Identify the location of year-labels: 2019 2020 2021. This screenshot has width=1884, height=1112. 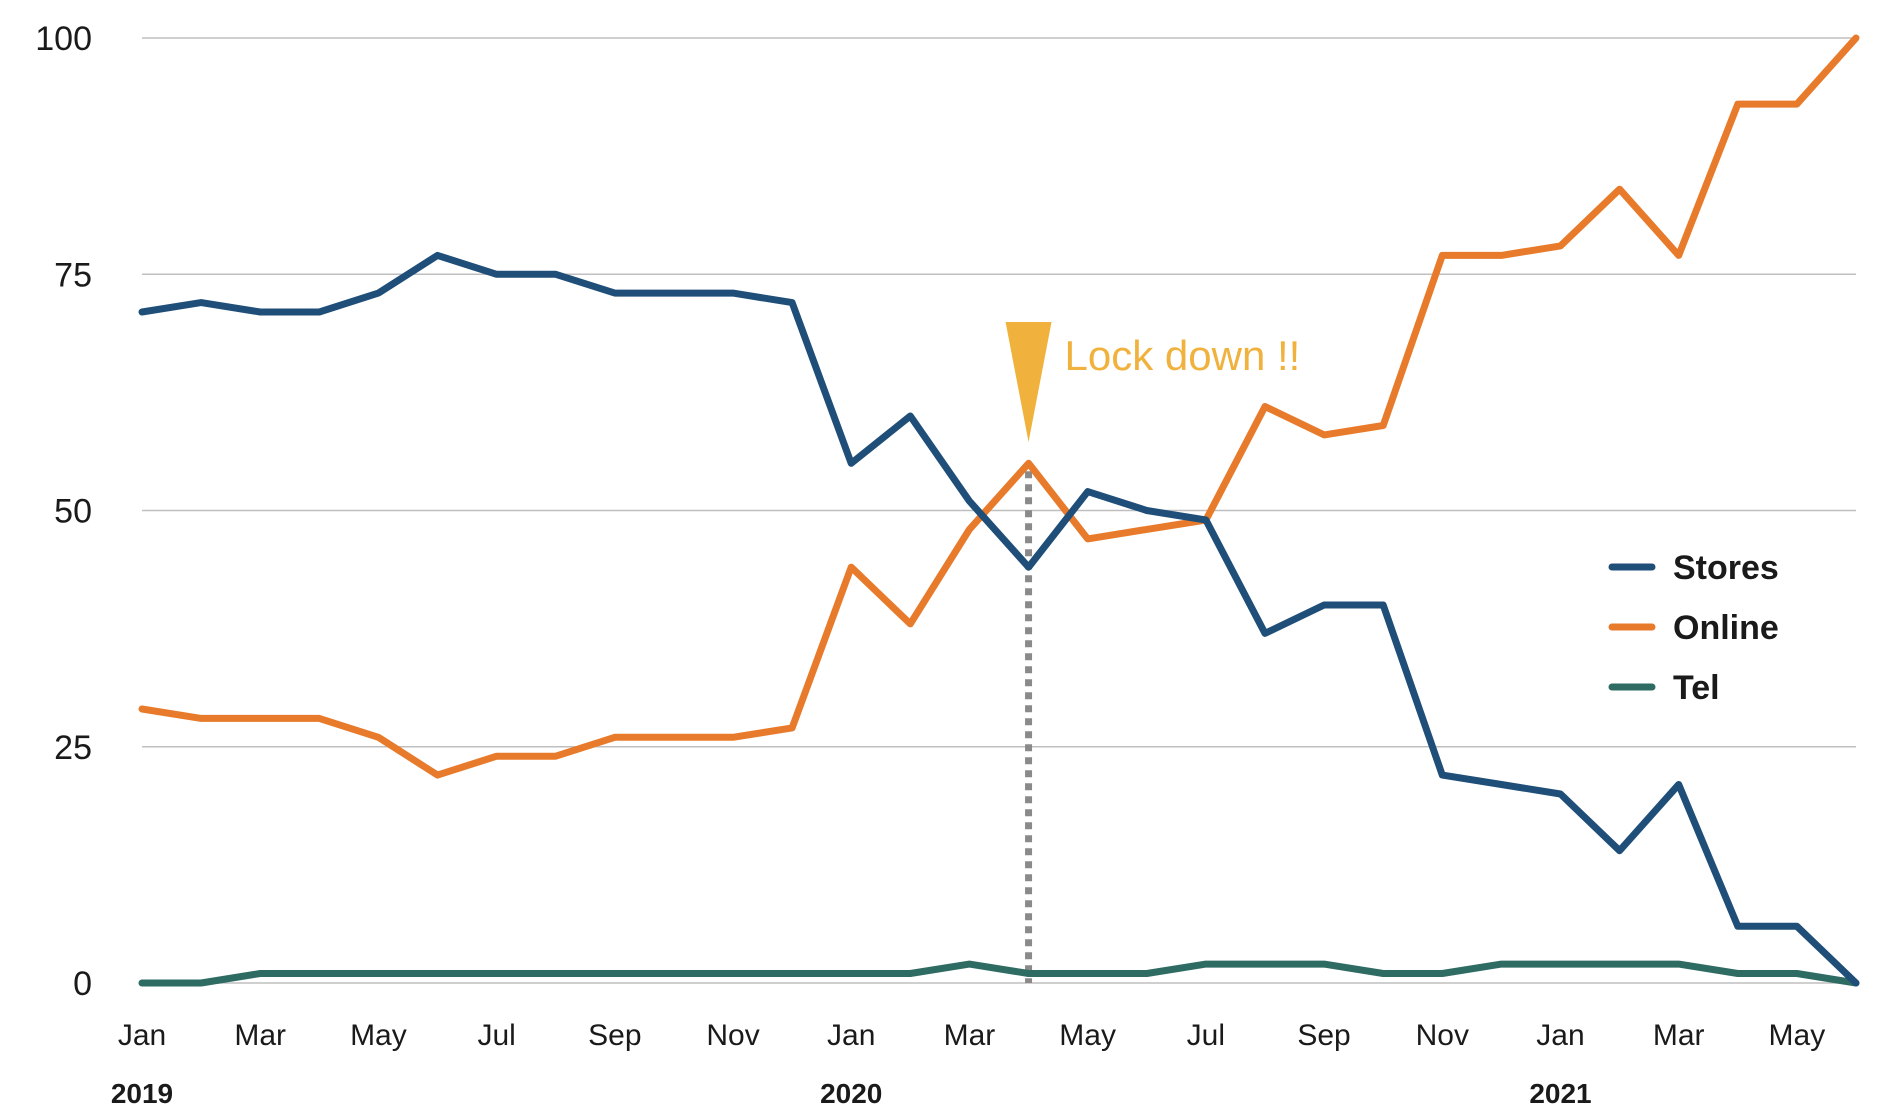
(851, 1093).